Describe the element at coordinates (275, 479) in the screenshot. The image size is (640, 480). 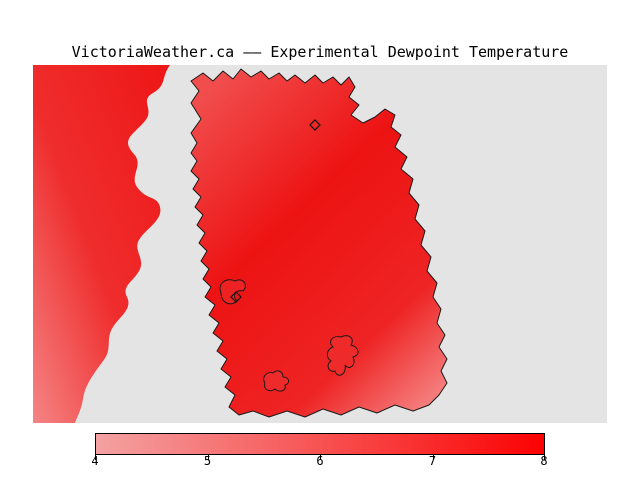
I see `units-label: °C` at that location.